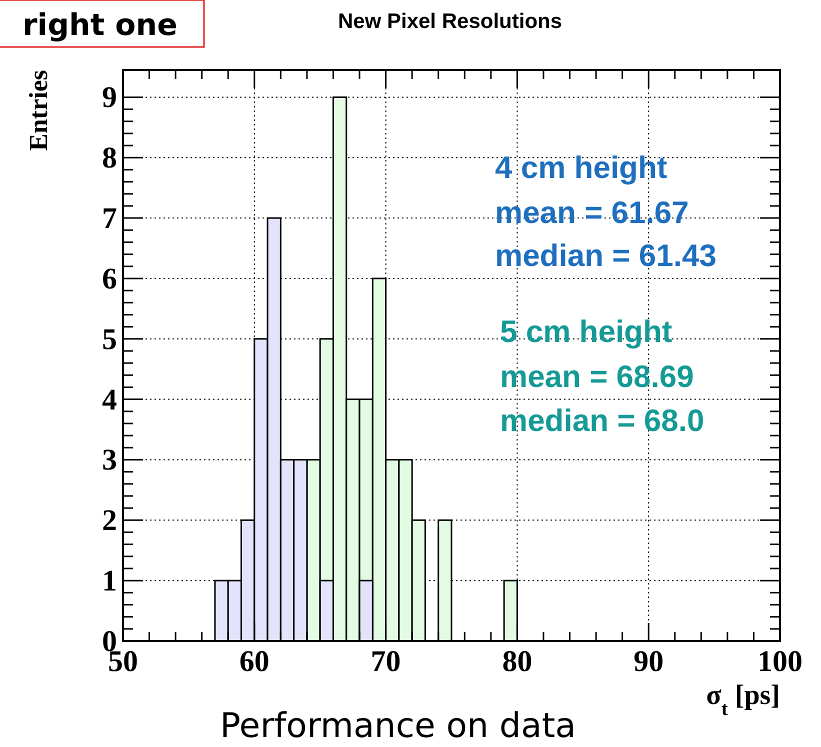 The height and width of the screenshot is (747, 821). What do you see at coordinates (385, 661) in the screenshot?
I see `x-tick-label: 70` at bounding box center [385, 661].